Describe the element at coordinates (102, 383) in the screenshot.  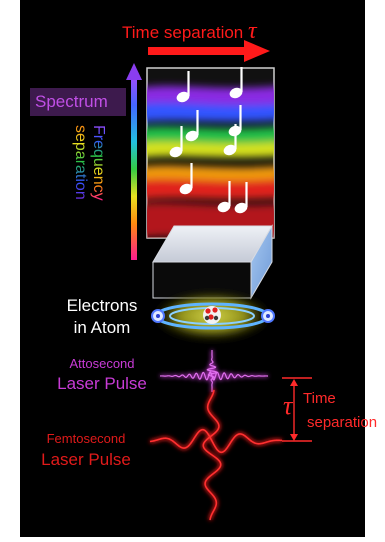
I see `atto-laser-pulse-line: Laser Pulse` at that location.